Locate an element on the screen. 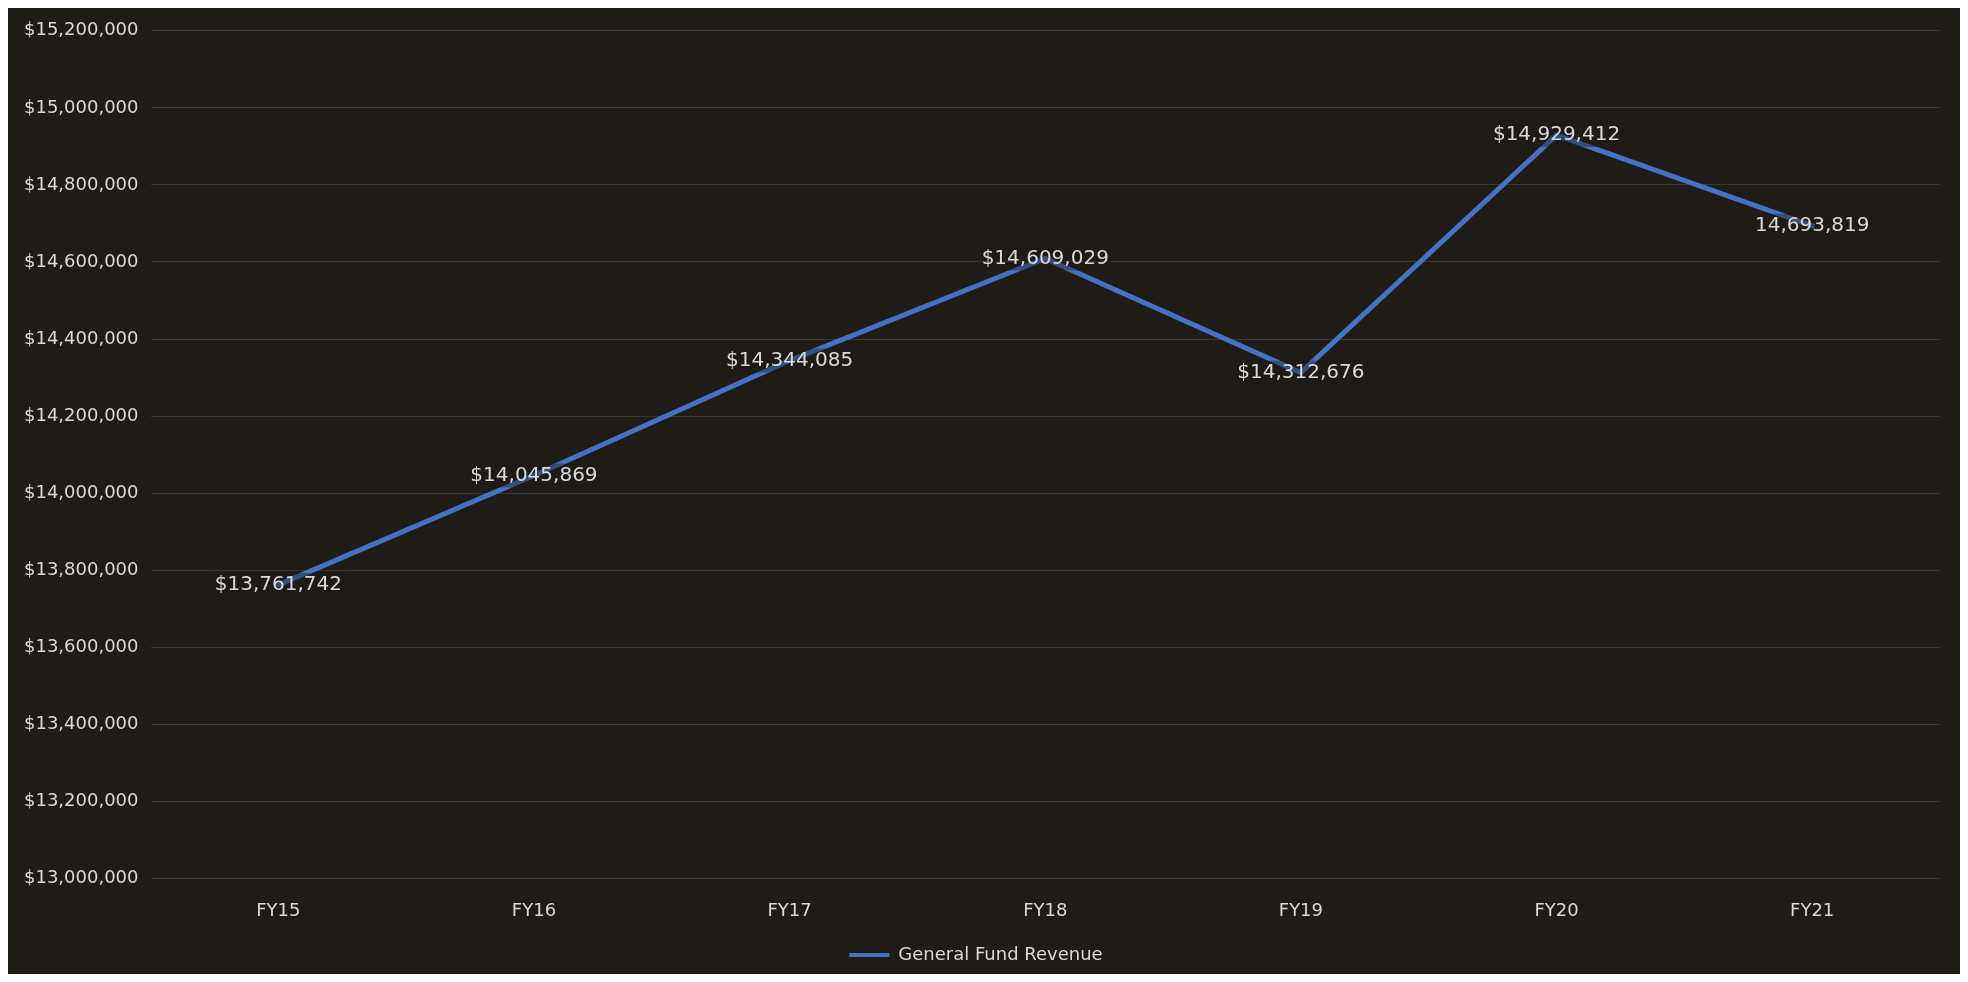  x-tick-label: FY20 is located at coordinates (1556, 909).